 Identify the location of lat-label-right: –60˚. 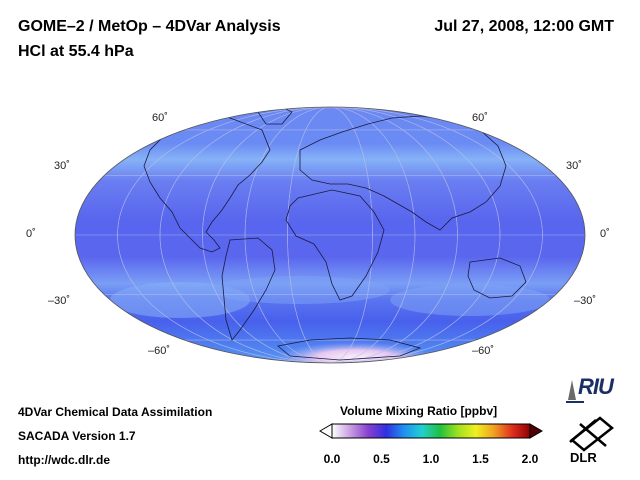
(483, 351).